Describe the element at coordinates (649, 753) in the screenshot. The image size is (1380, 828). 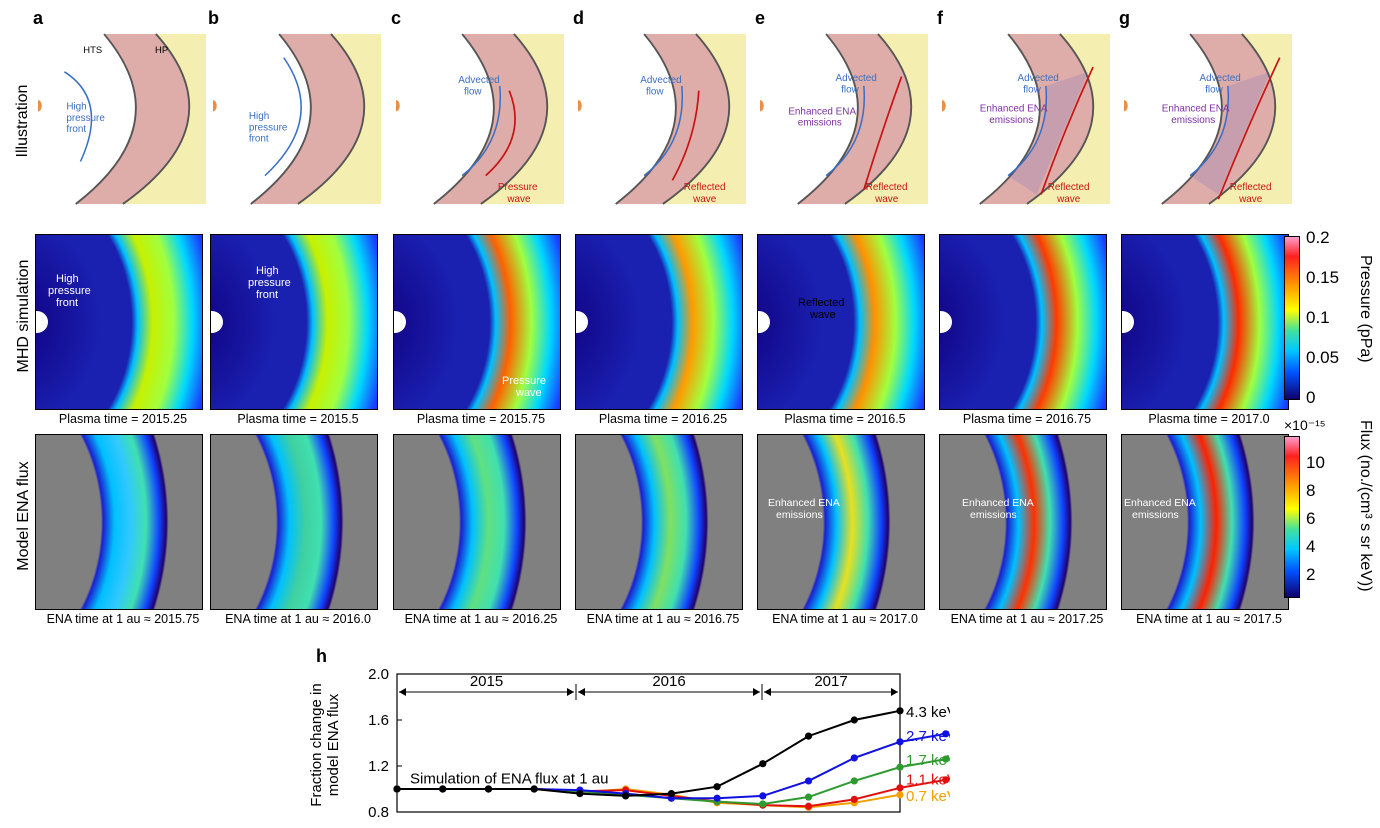
I see `series-line` at that location.